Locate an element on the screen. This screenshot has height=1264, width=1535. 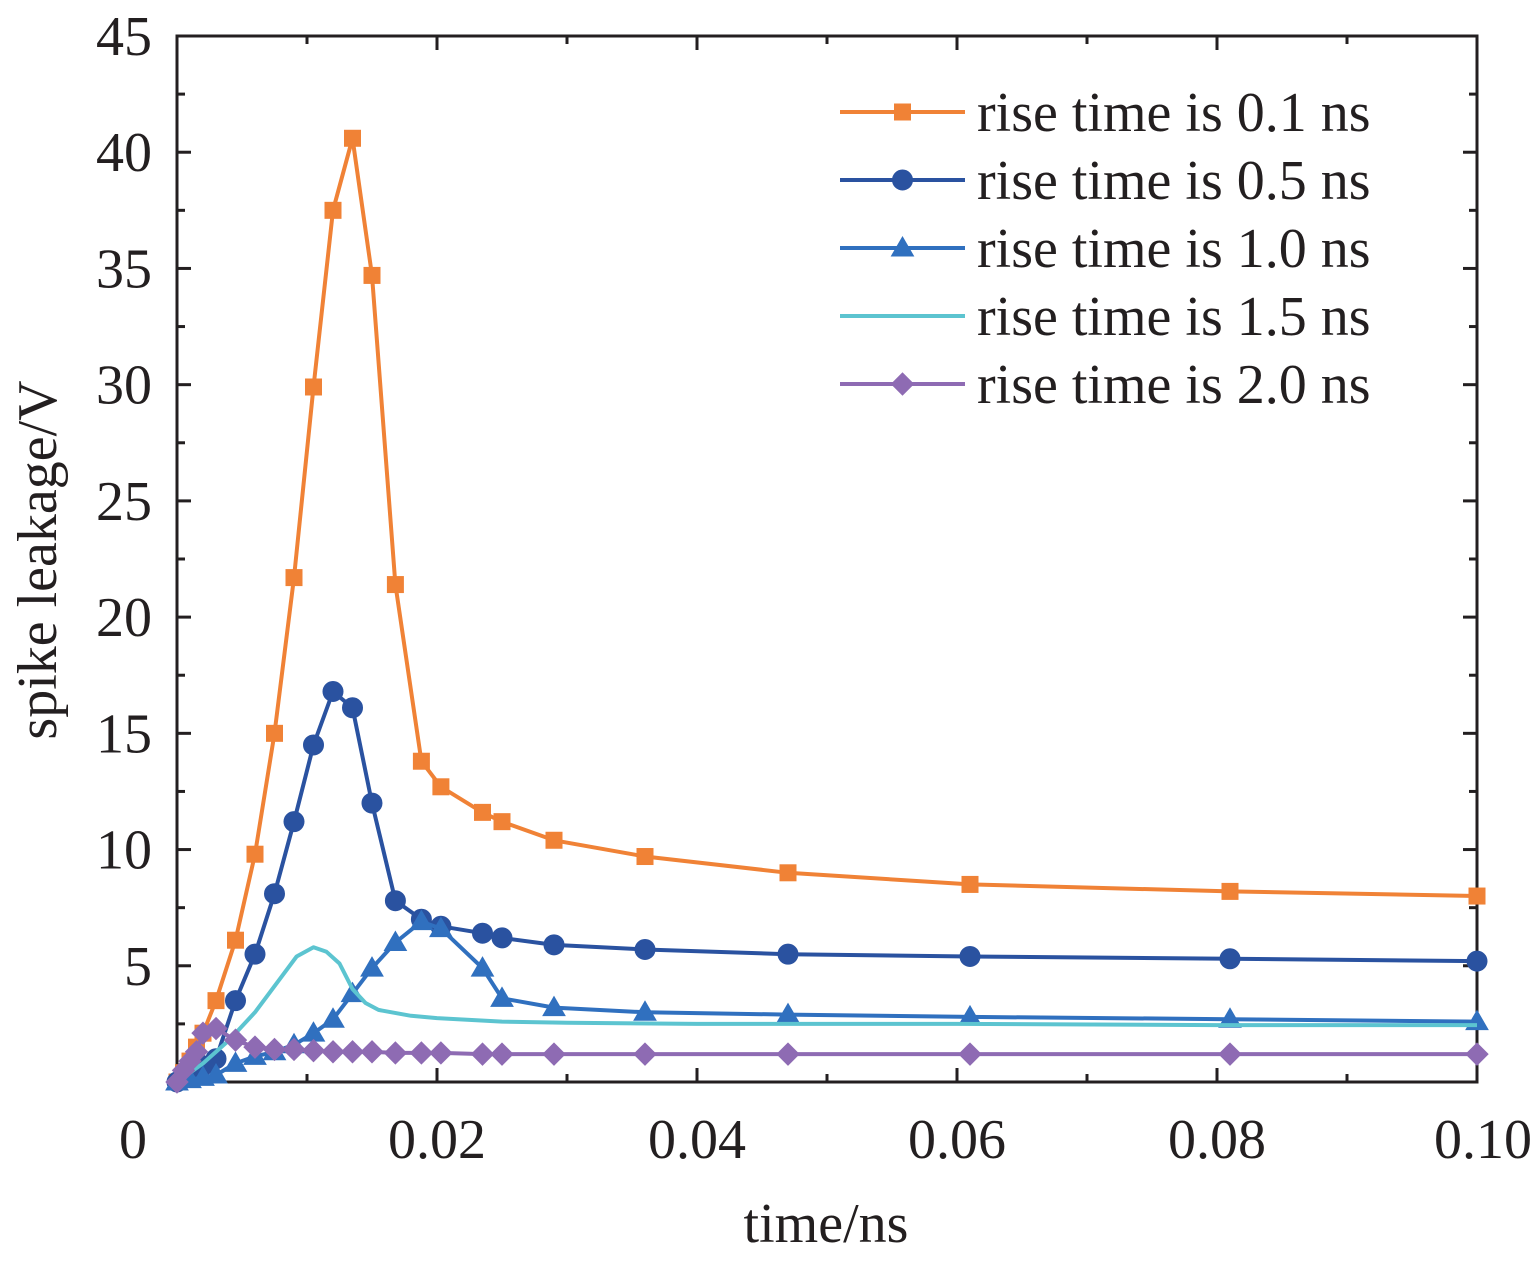
legend-item: rise time is 2.0 ns is located at coordinates (1105, 385).